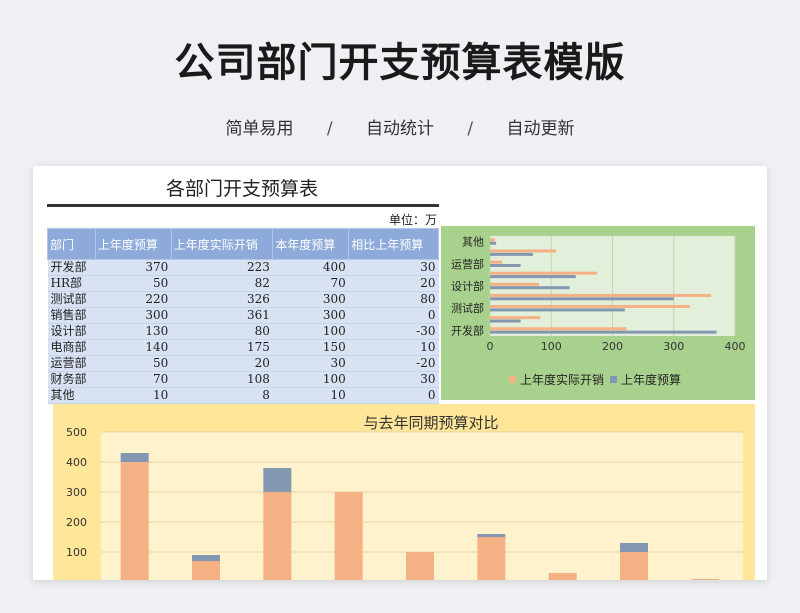 The width and height of the screenshot is (800, 613). What do you see at coordinates (222, 267) in the screenshot?
I see `value-cell: 223` at bounding box center [222, 267].